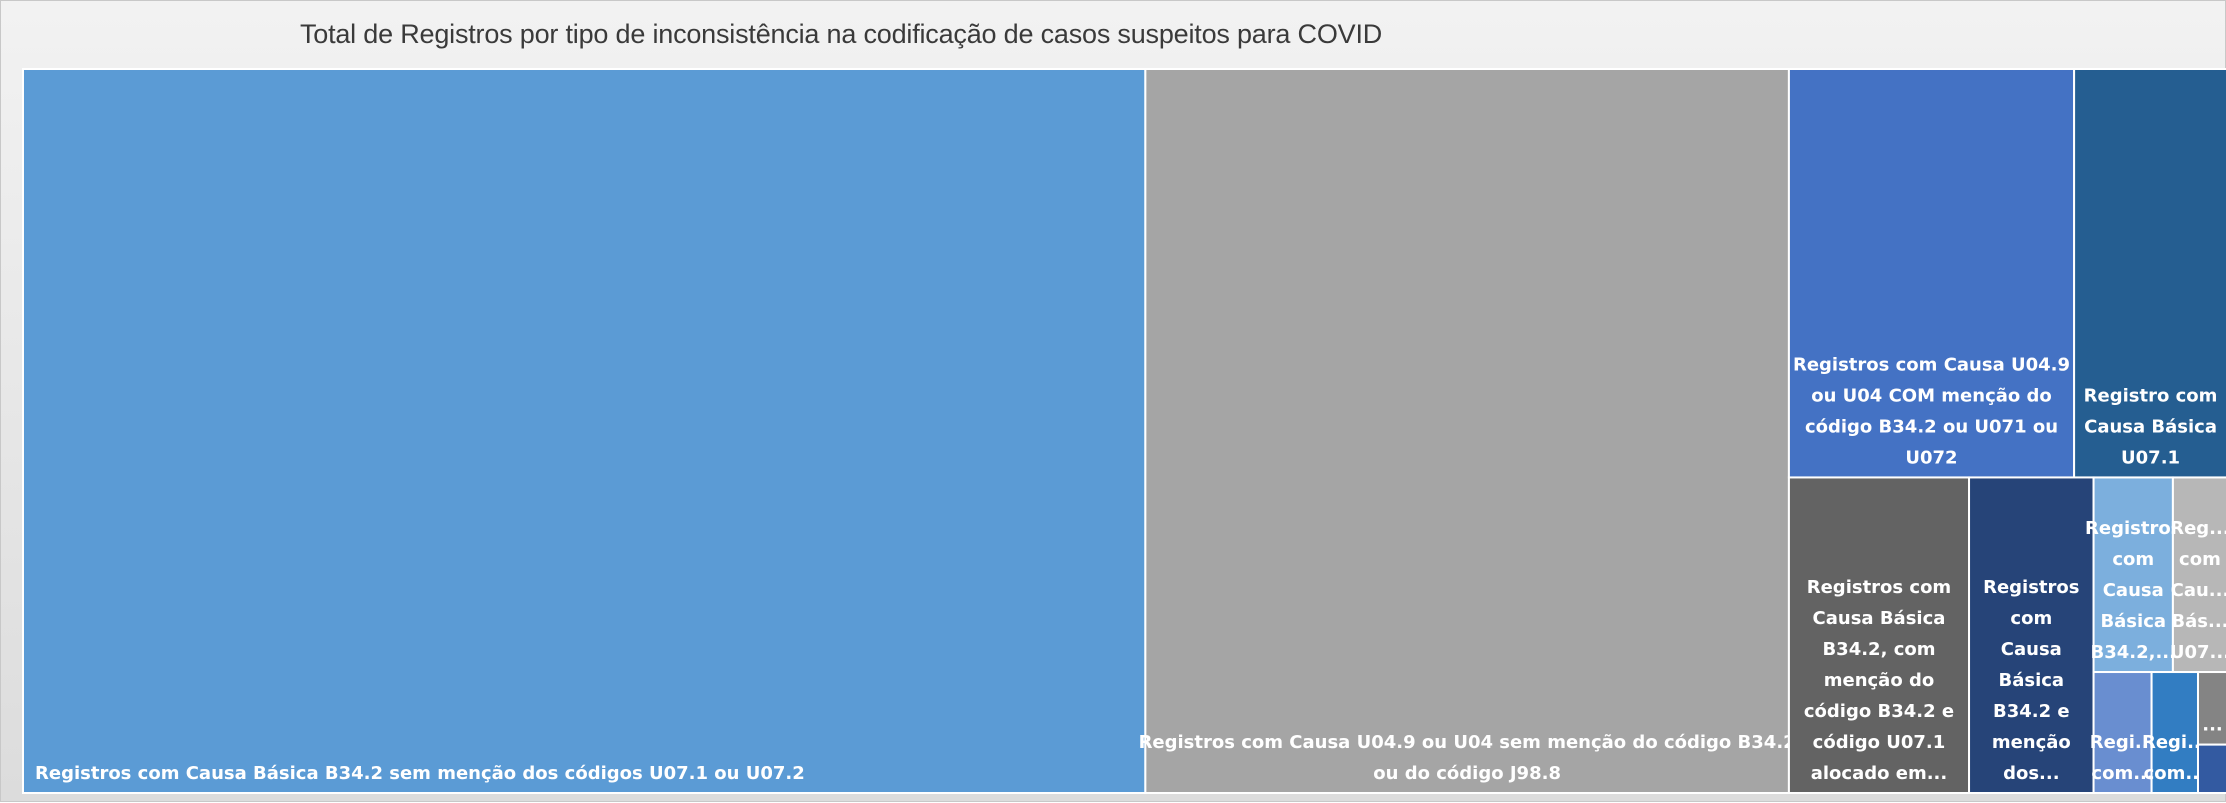 The width and height of the screenshot is (2226, 803). What do you see at coordinates (1879, 742) in the screenshot?
I see `treemap-label: código U07.1` at bounding box center [1879, 742].